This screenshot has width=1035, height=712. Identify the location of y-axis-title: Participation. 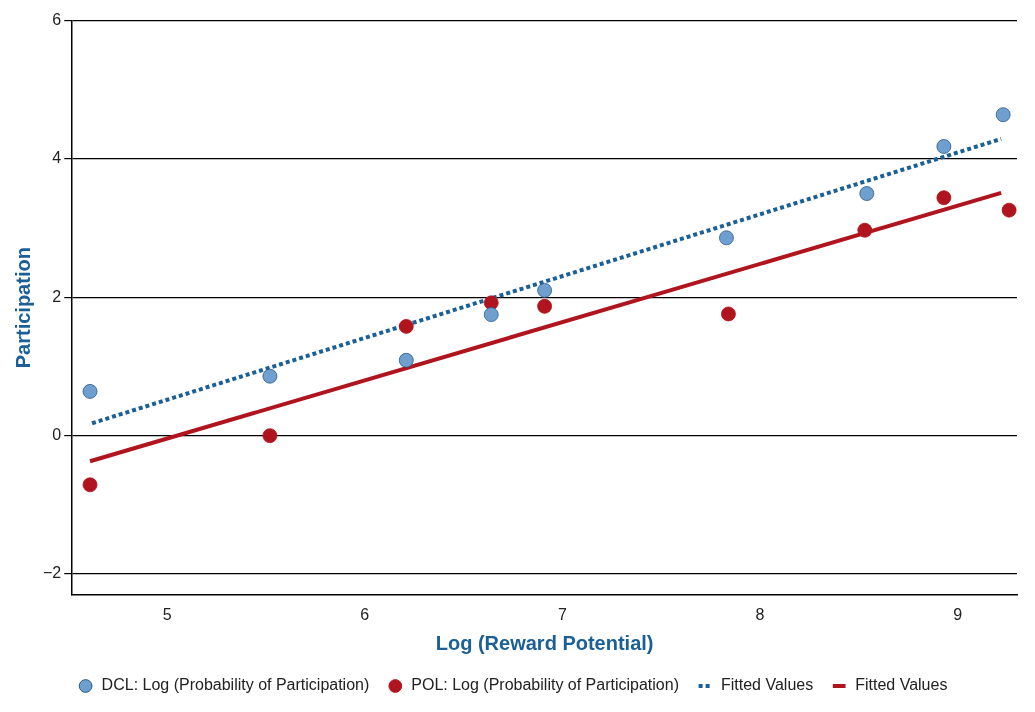
(22, 308).